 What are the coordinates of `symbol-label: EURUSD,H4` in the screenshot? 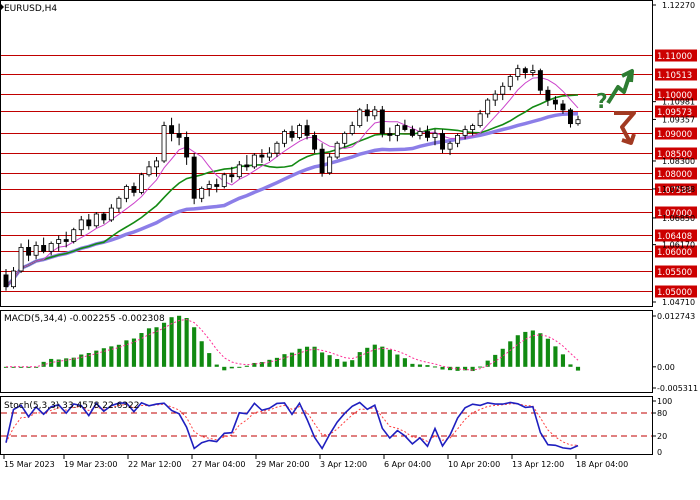 It's located at (30, 9).